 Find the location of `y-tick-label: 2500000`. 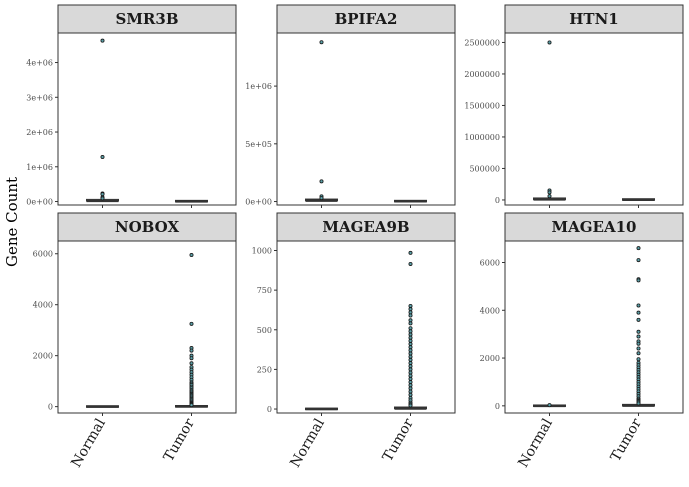

y-tick-label: 2500000 is located at coordinates (482, 42).